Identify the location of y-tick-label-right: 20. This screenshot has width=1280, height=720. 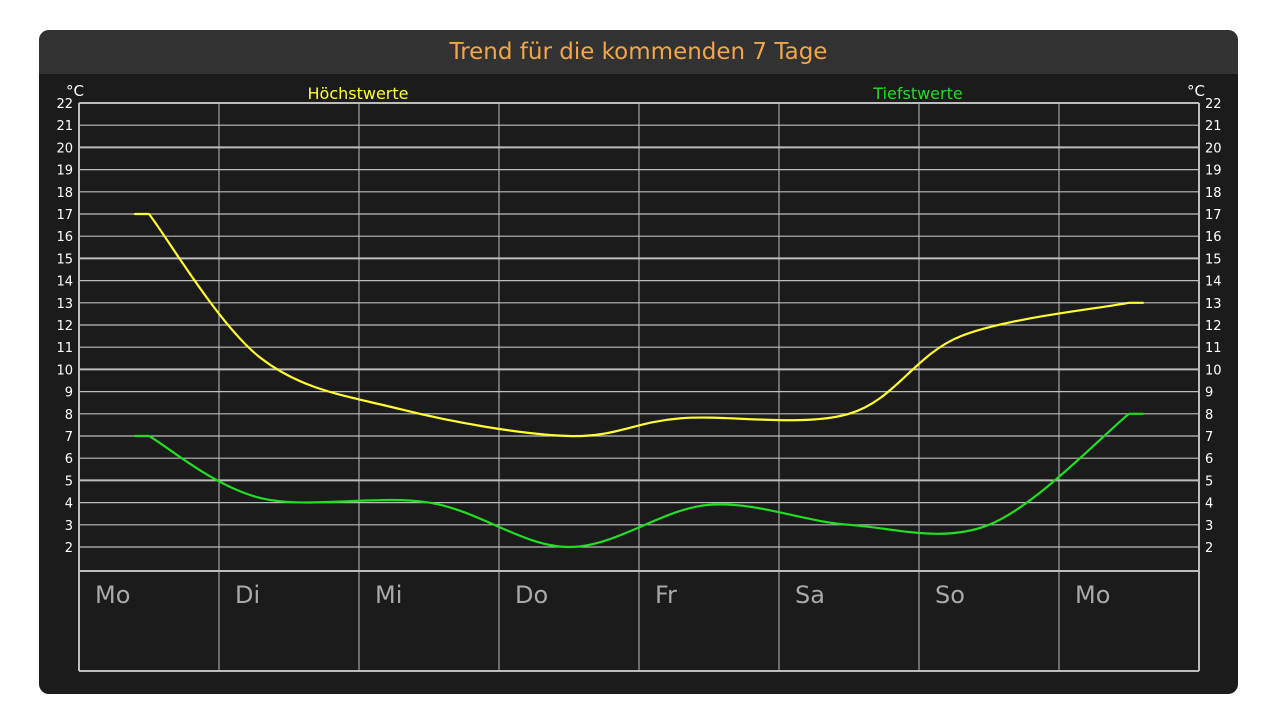
(1213, 148).